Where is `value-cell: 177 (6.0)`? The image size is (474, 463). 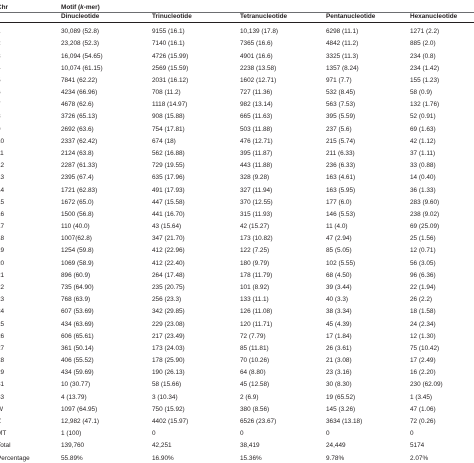
value-cell: 177 (6.0) is located at coordinates (339, 202).